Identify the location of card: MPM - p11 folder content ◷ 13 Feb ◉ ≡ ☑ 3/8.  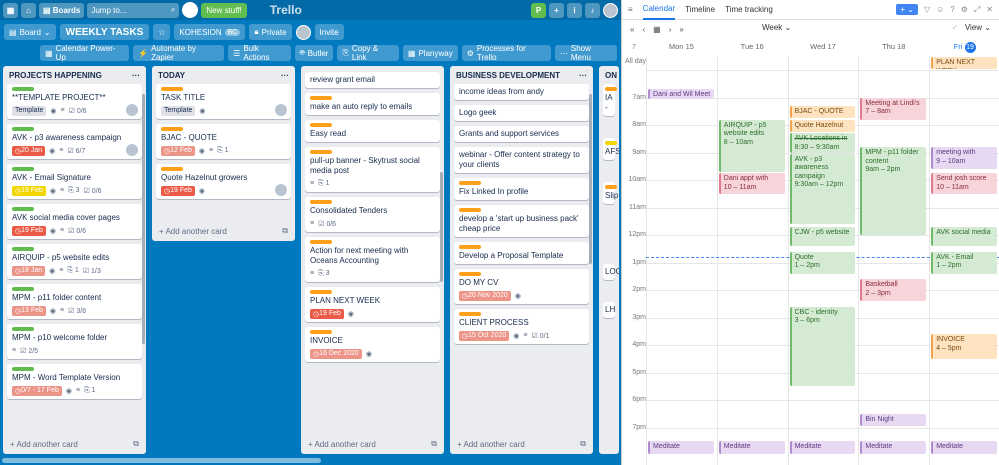
(74, 301).